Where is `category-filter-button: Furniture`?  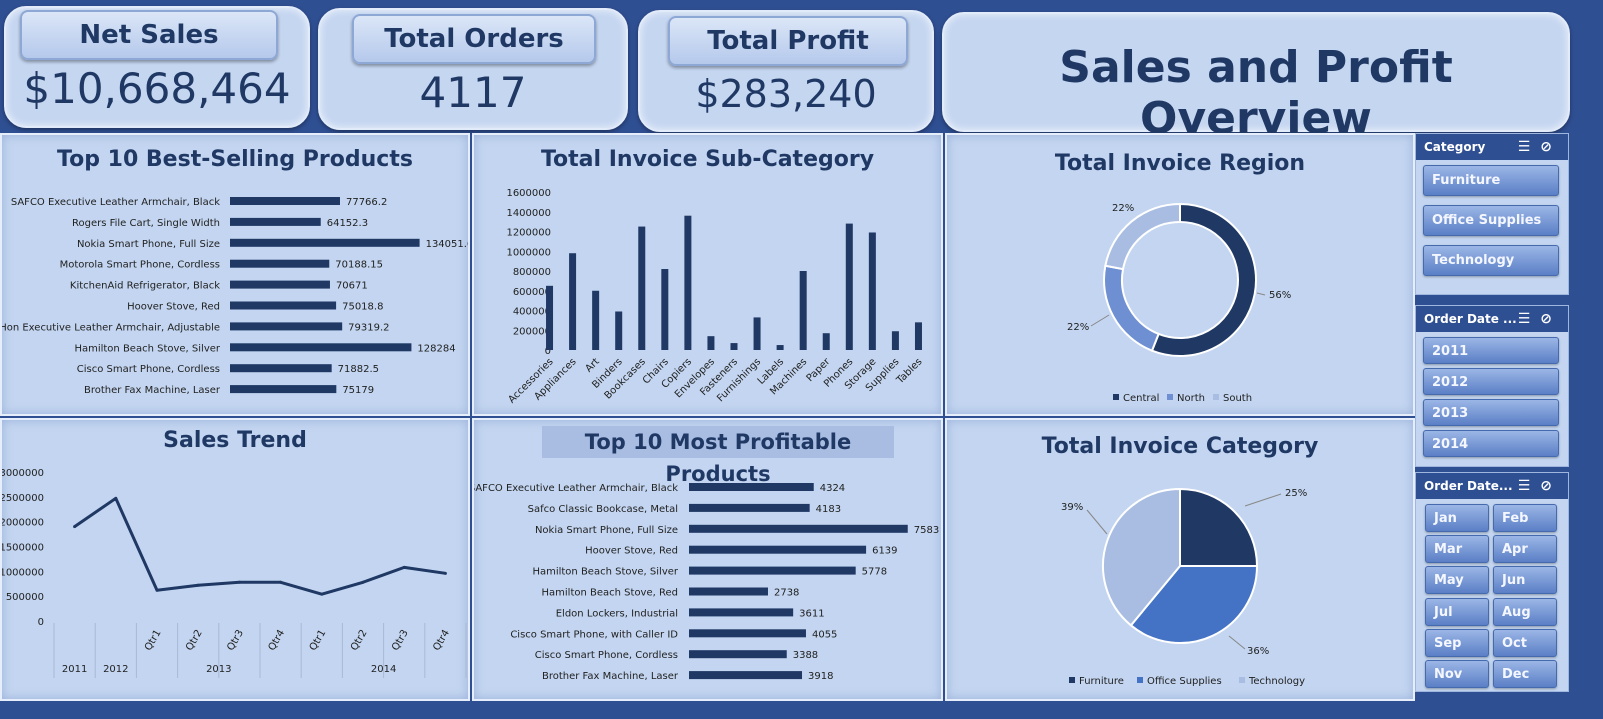 category-filter-button: Furniture is located at coordinates (1491, 180).